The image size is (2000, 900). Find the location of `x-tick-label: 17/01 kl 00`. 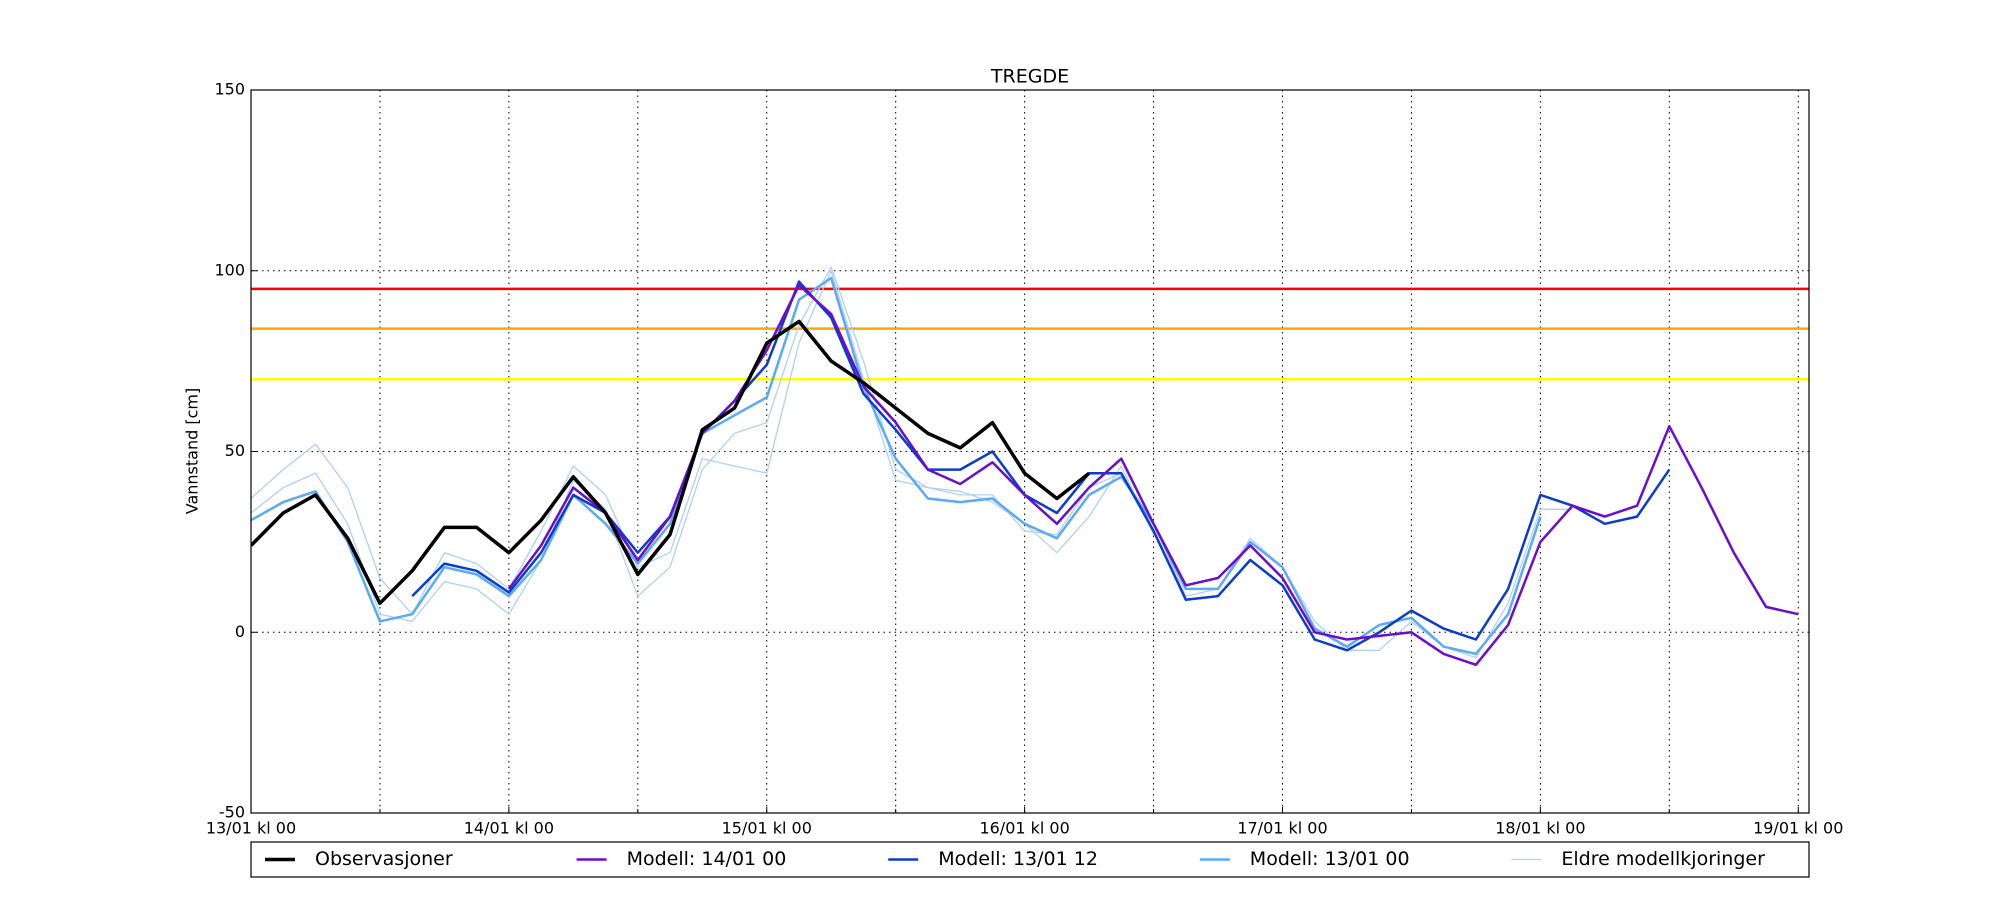

x-tick-label: 17/01 kl 00 is located at coordinates (1282, 828).